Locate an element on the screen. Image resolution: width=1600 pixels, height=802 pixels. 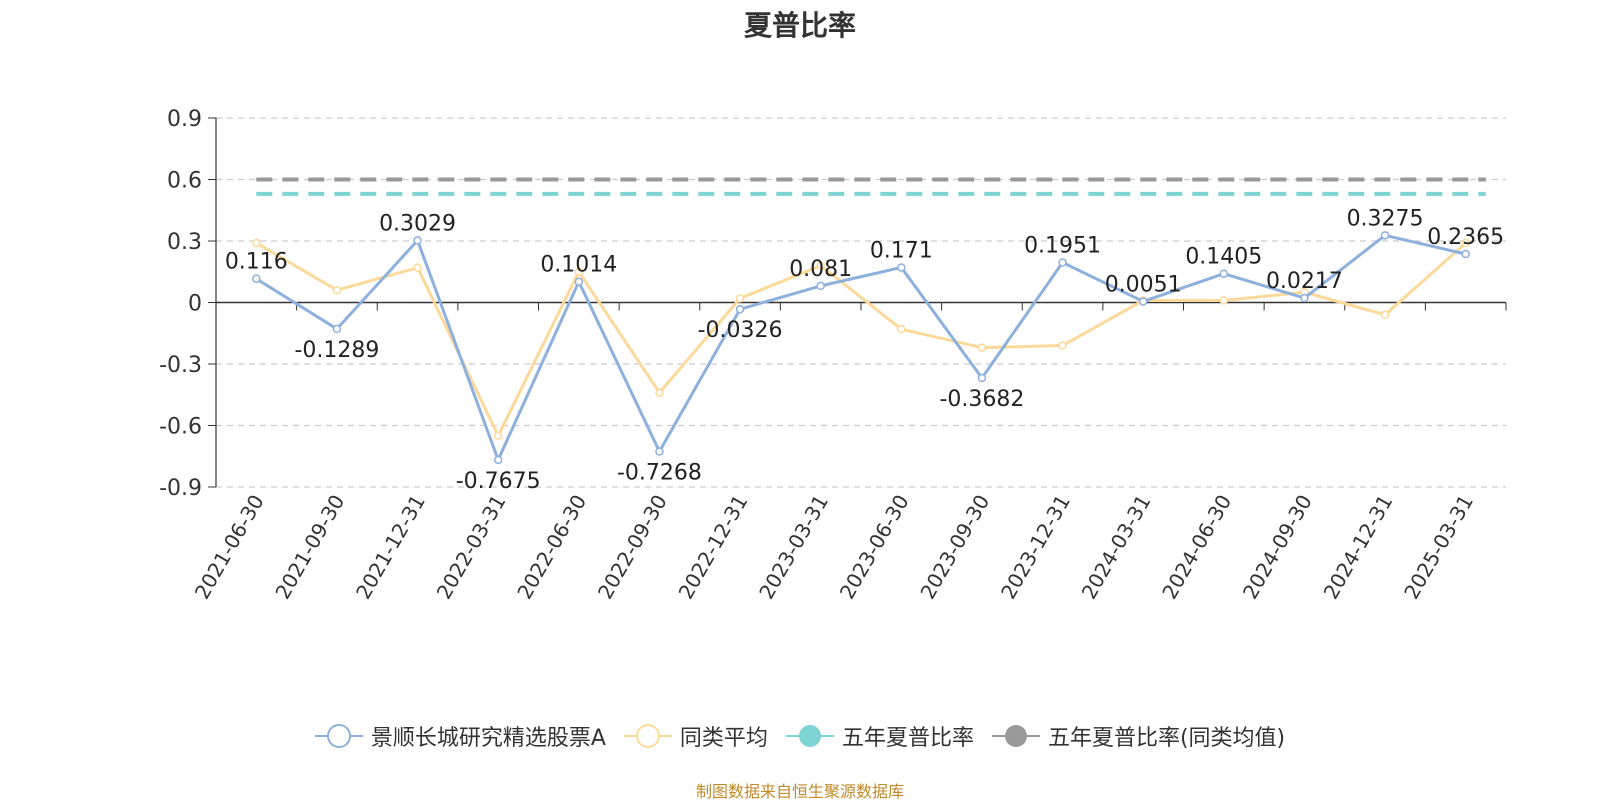
y-tick-label: 0.3 is located at coordinates (184, 242).